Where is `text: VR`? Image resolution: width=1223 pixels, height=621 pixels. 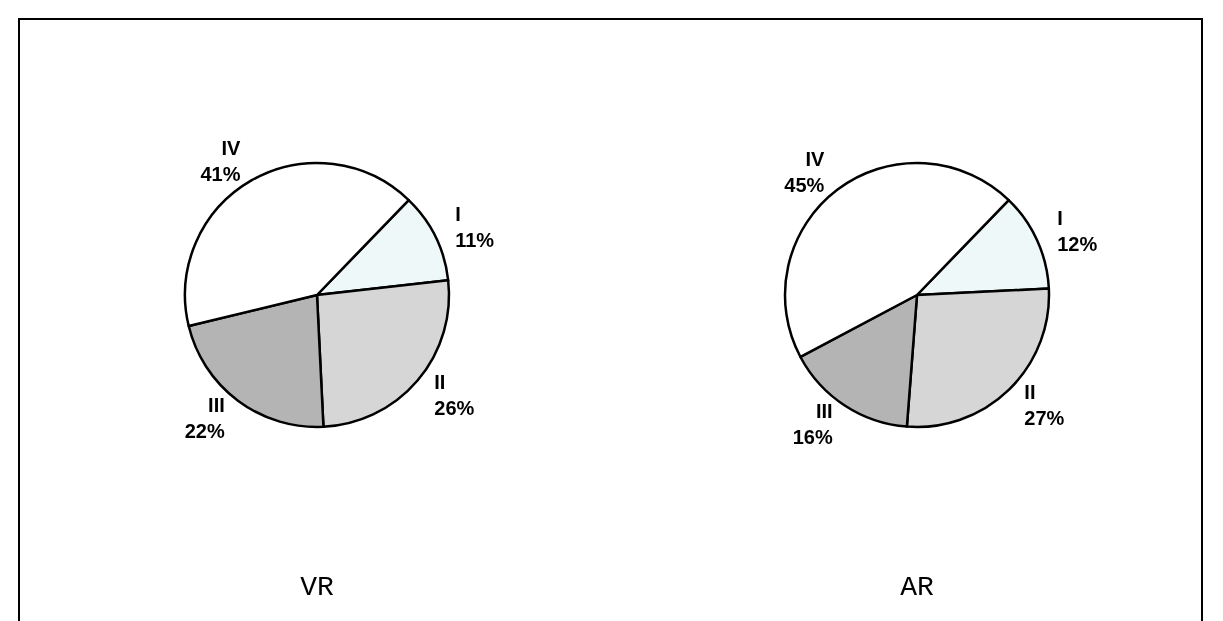
text: VR is located at coordinates (317, 587).